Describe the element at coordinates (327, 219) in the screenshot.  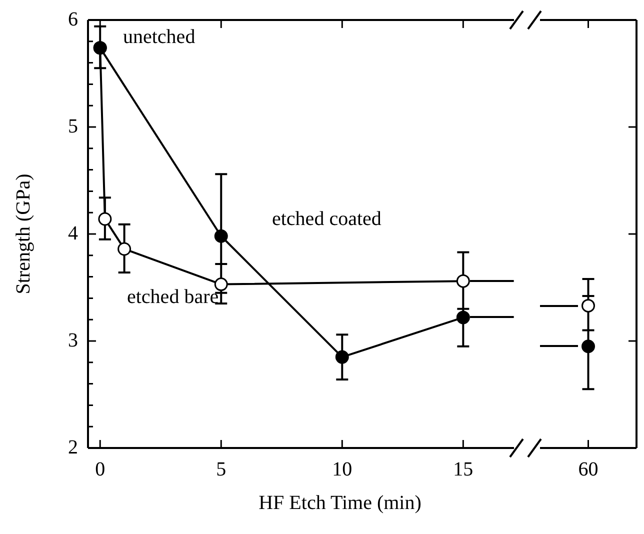
I see `annotation: etched coated` at that location.